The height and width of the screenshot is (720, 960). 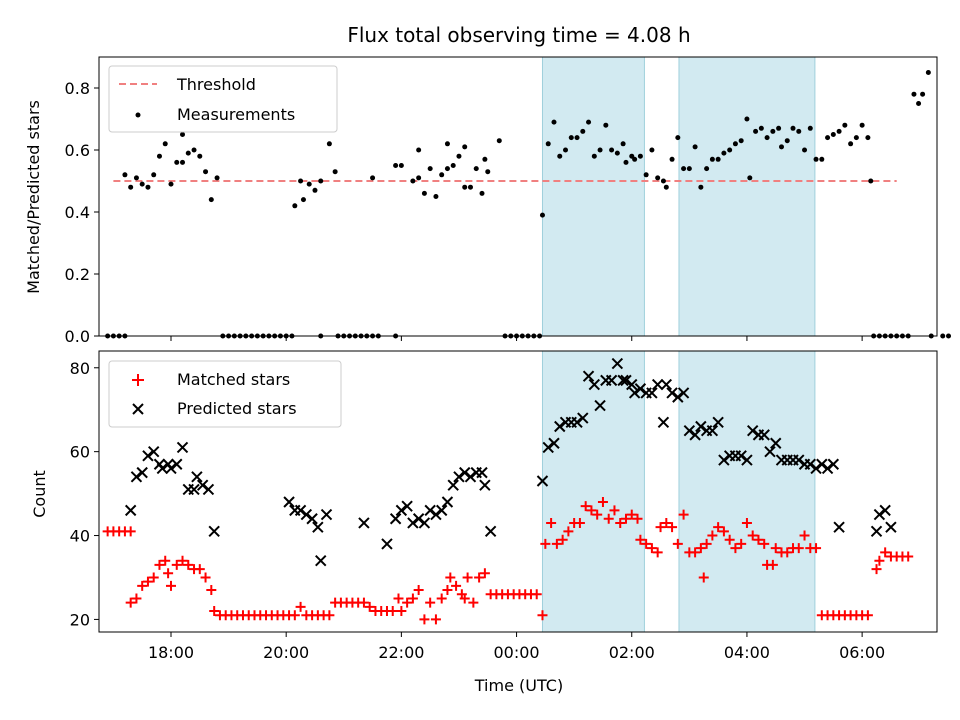 I want to click on top-y-axis-label: Matched/Predicted stars, so click(x=33, y=197).